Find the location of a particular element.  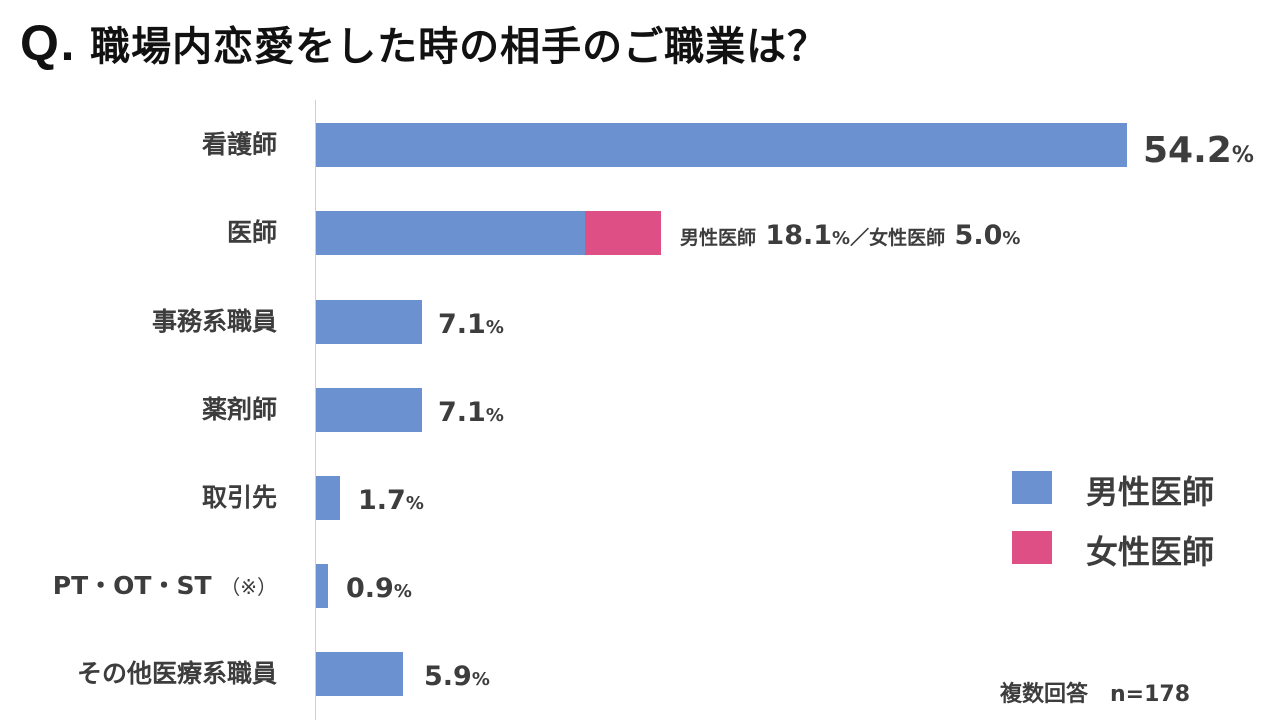

bar-row-clerical: 事務系職員 7.1% is located at coordinates (640, 322).